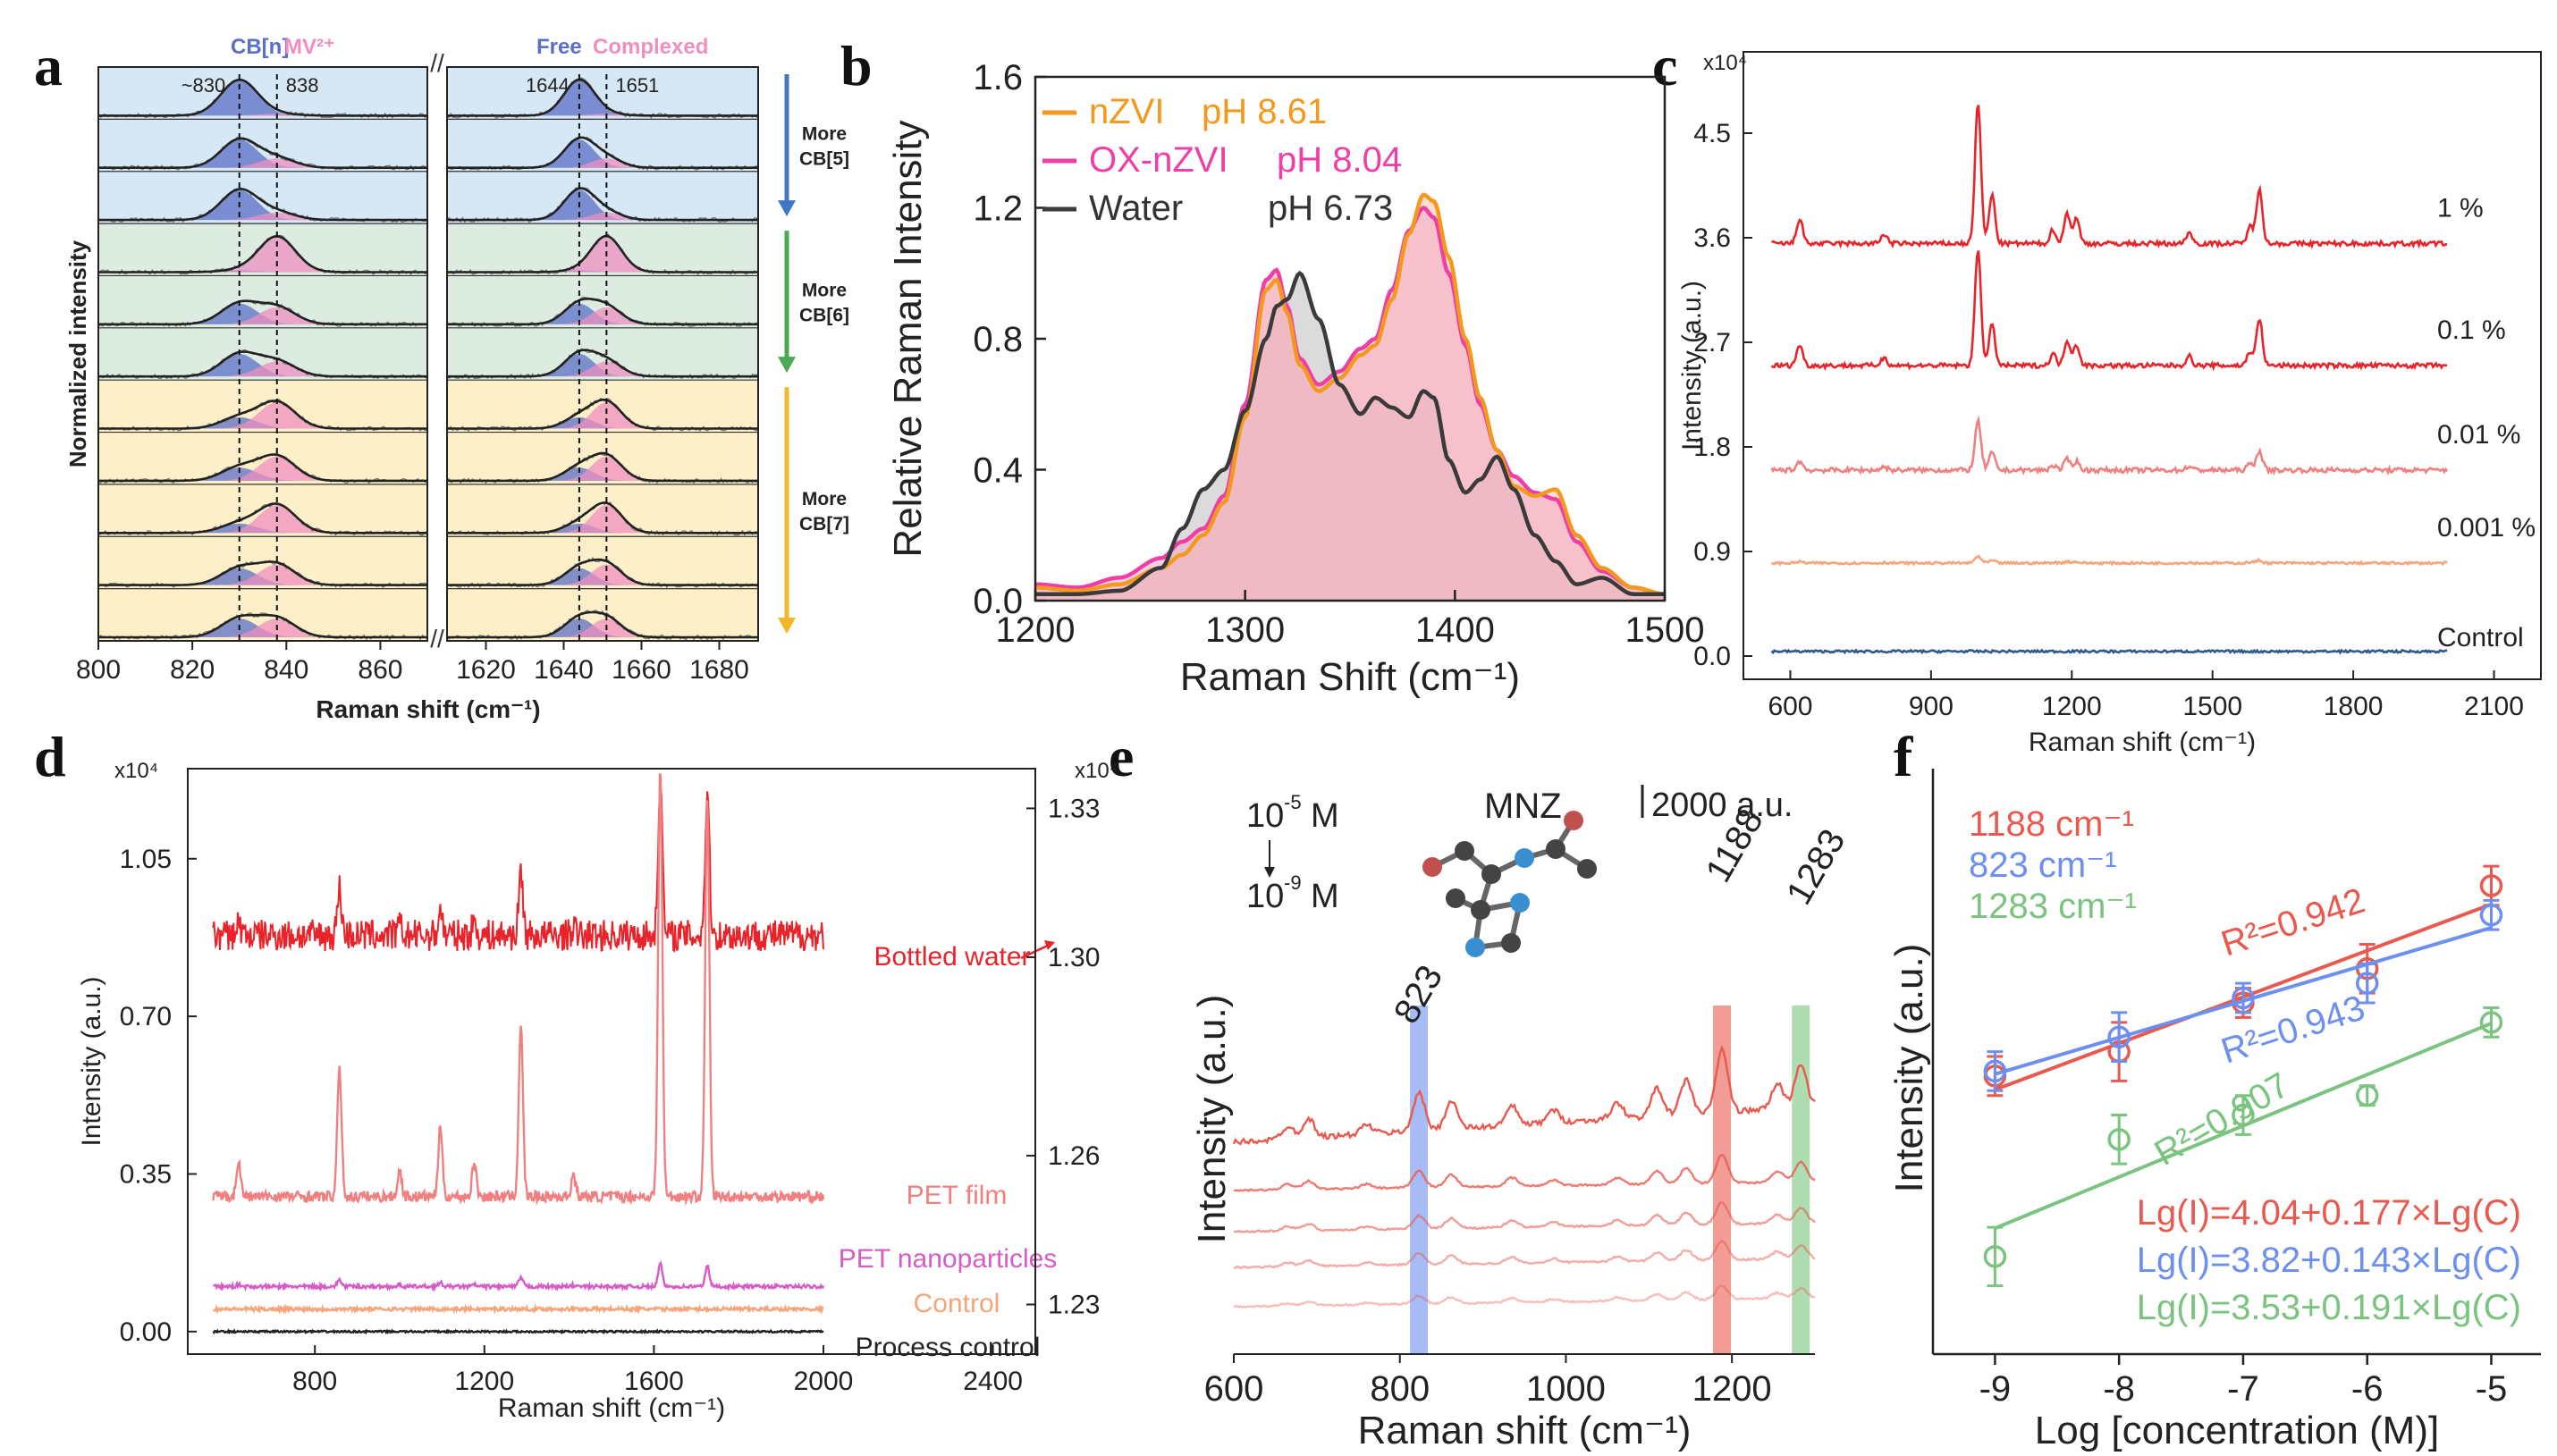 Image resolution: width=2557 pixels, height=1456 pixels. I want to click on raw-spectrum-line, so click(602, 625).